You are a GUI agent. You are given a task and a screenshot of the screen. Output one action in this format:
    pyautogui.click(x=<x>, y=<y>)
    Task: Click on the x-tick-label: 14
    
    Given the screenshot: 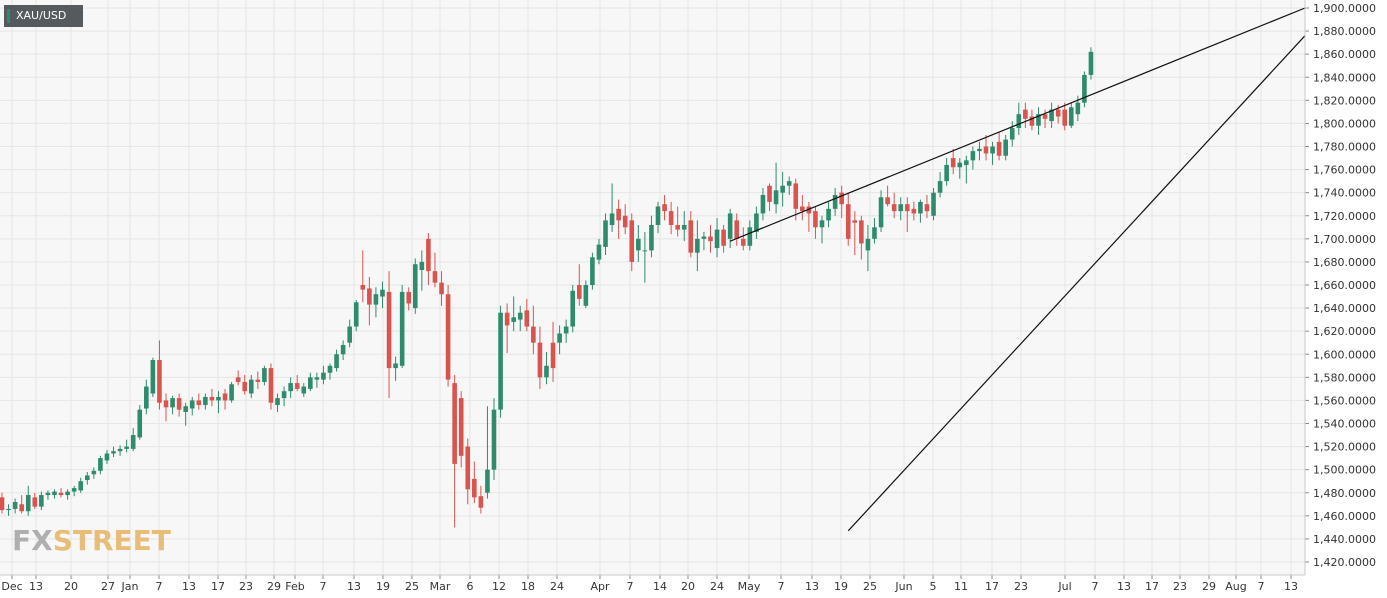 What is the action you would take?
    pyautogui.click(x=660, y=586)
    